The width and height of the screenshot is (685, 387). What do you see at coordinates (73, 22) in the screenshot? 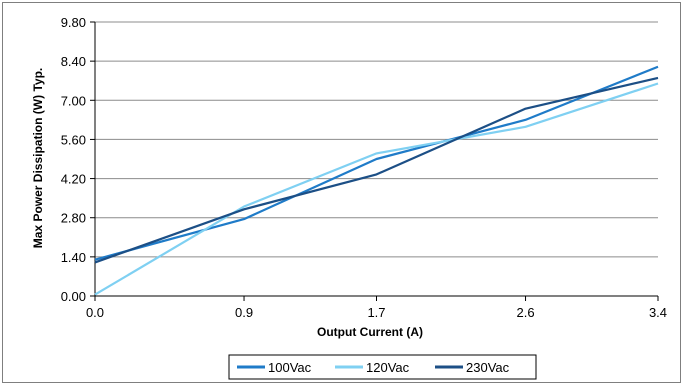
I see `y-tick-label: 9.80` at bounding box center [73, 22].